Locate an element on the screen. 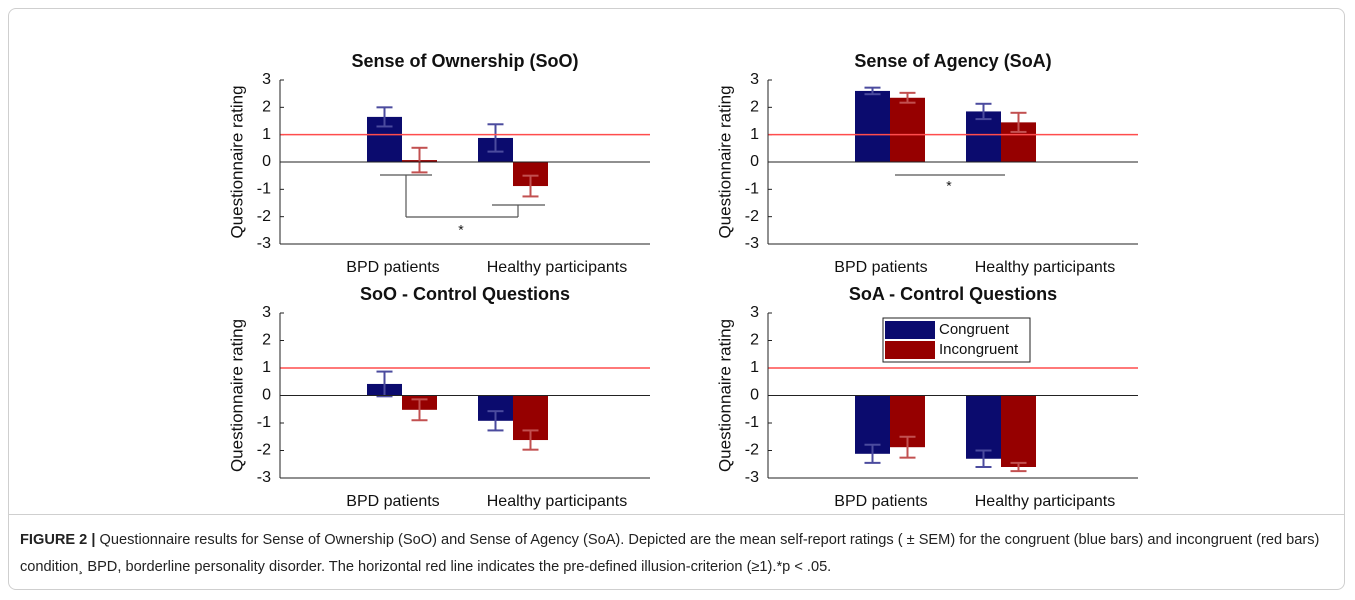 Image resolution: width=1355 pixels, height=600 pixels. caption-divider is located at coordinates (676, 514).